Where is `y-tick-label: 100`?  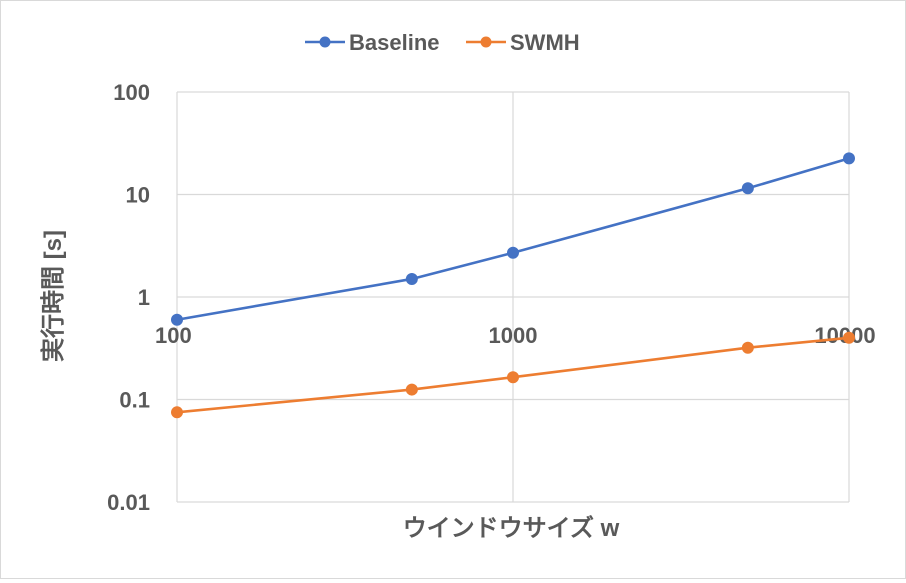 y-tick-label: 100 is located at coordinates (131, 92).